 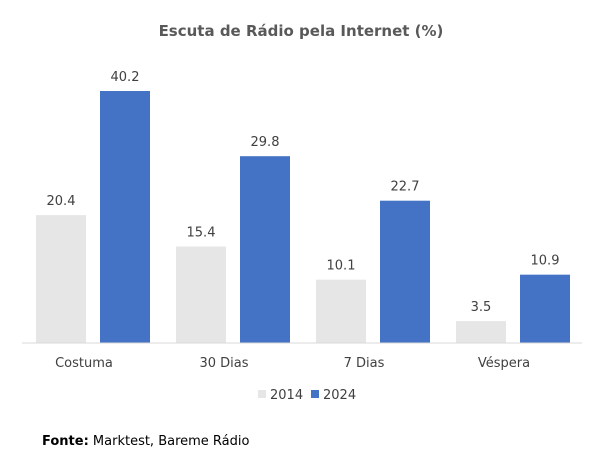 What do you see at coordinates (265, 249) in the screenshot?
I see `bar-30-dias-2024` at bounding box center [265, 249].